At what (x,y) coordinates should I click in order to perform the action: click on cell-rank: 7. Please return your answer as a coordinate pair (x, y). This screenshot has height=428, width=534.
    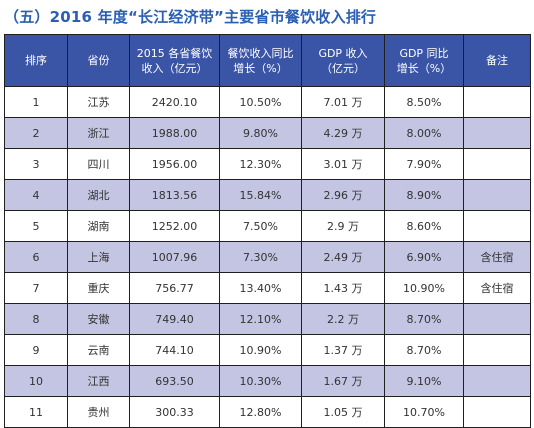
    Looking at the image, I should click on (36, 288).